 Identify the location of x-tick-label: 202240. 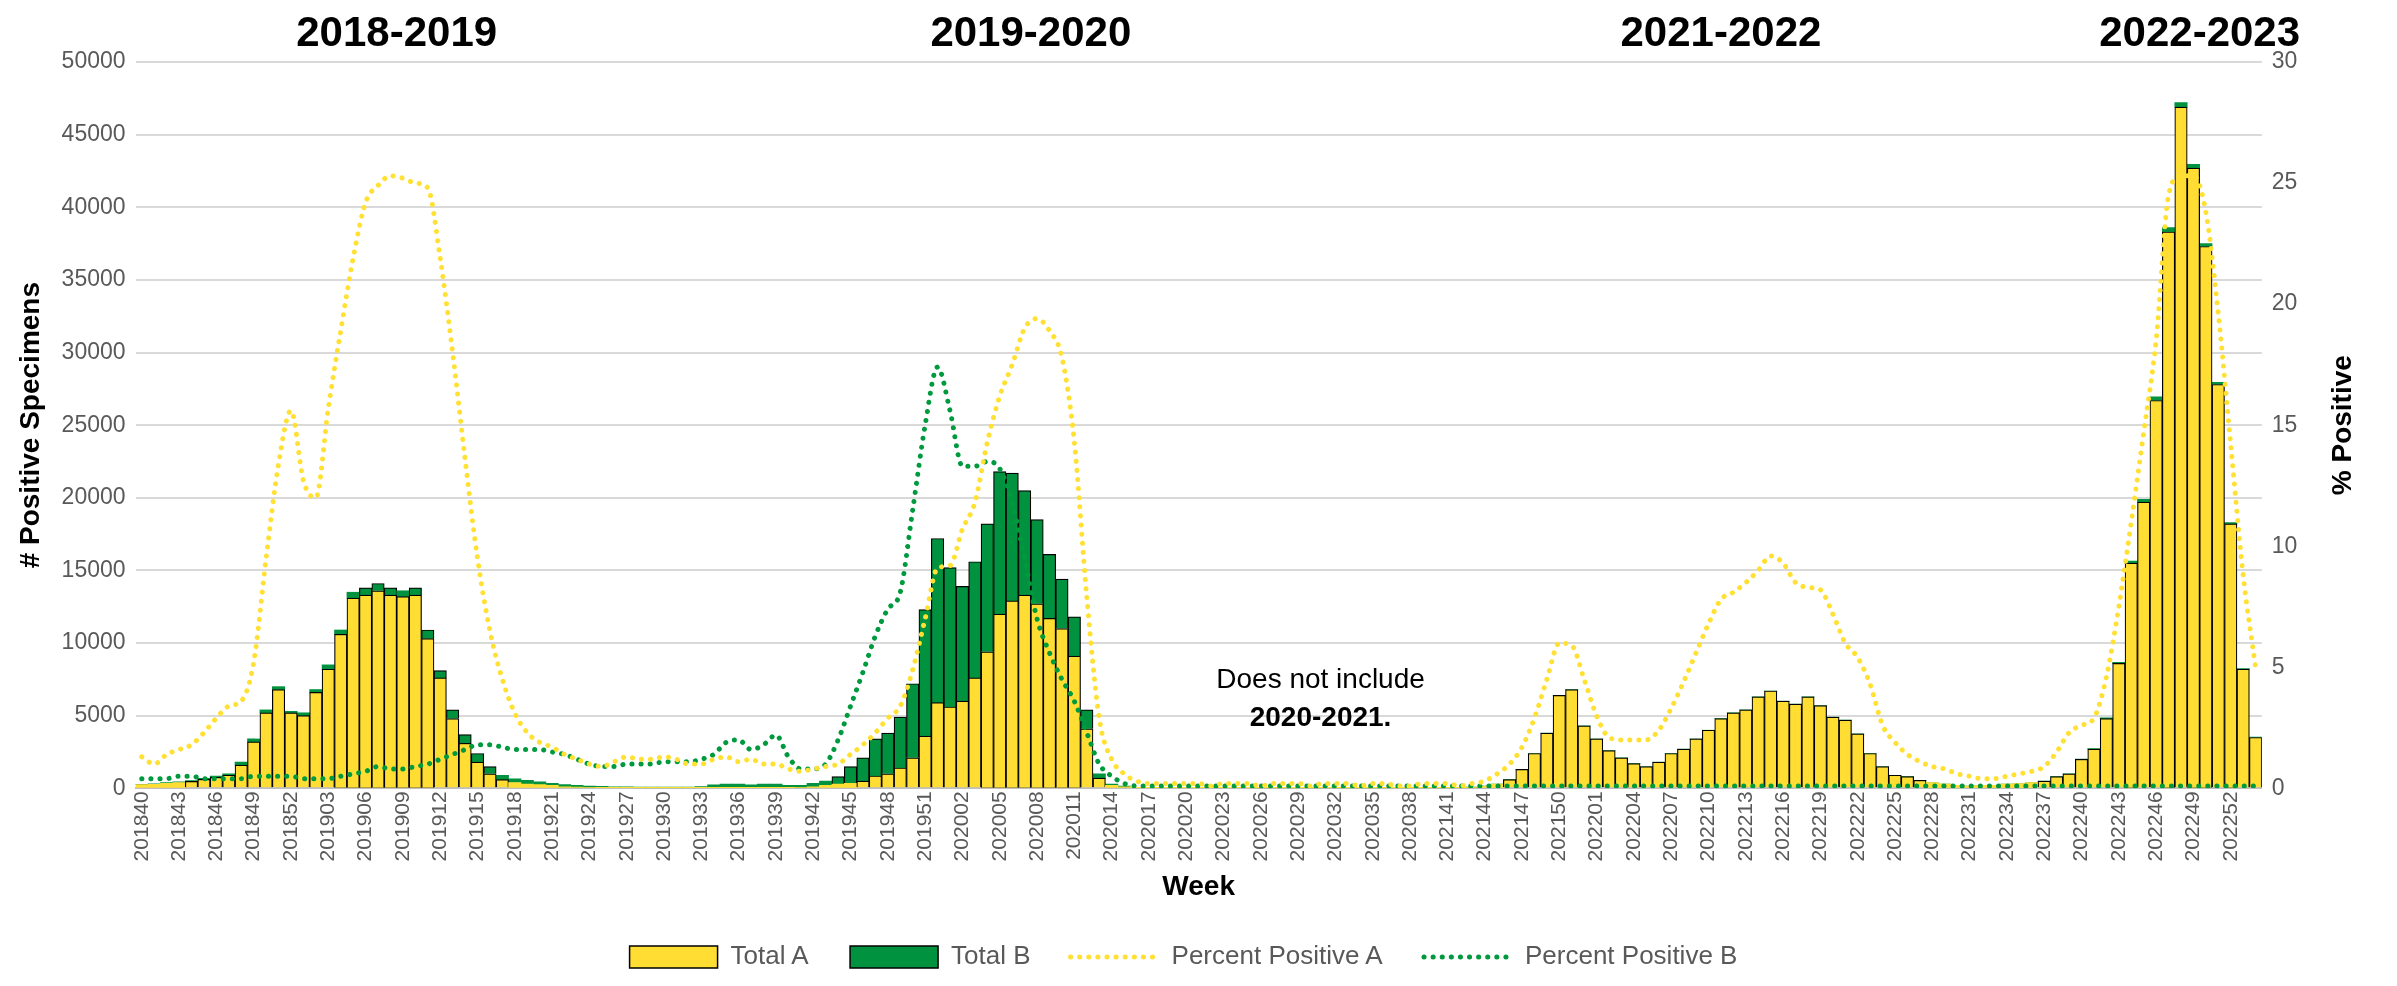
(2080, 826).